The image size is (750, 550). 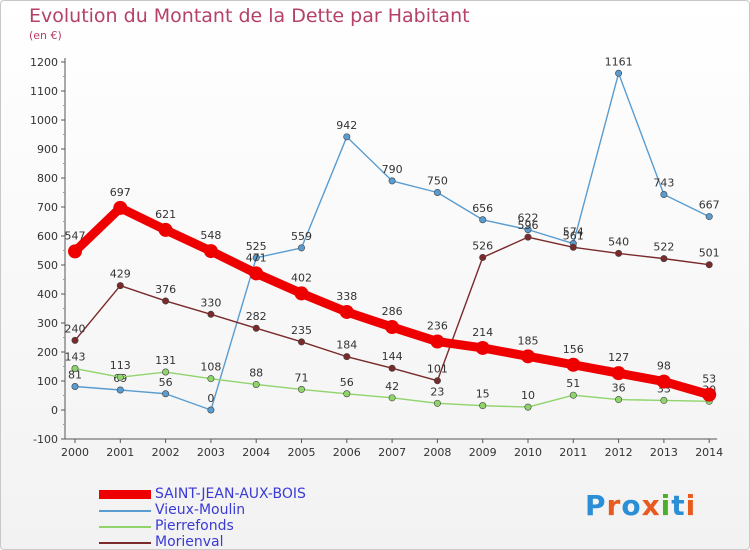 I want to click on data-label-saint-jean-aux-bois: 286, so click(x=392, y=311).